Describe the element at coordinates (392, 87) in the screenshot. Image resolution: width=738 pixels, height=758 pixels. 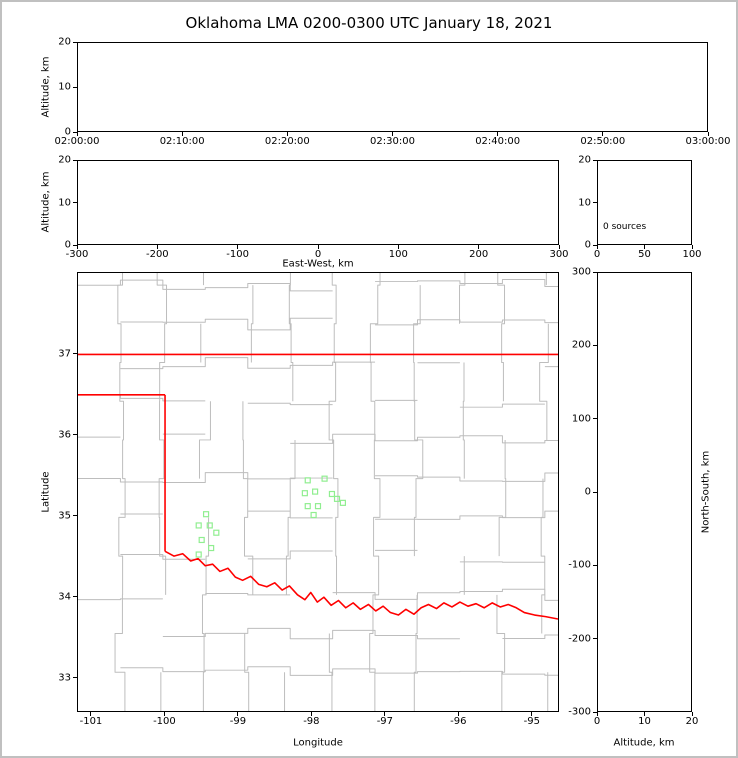
I see `panel-time-height` at that location.